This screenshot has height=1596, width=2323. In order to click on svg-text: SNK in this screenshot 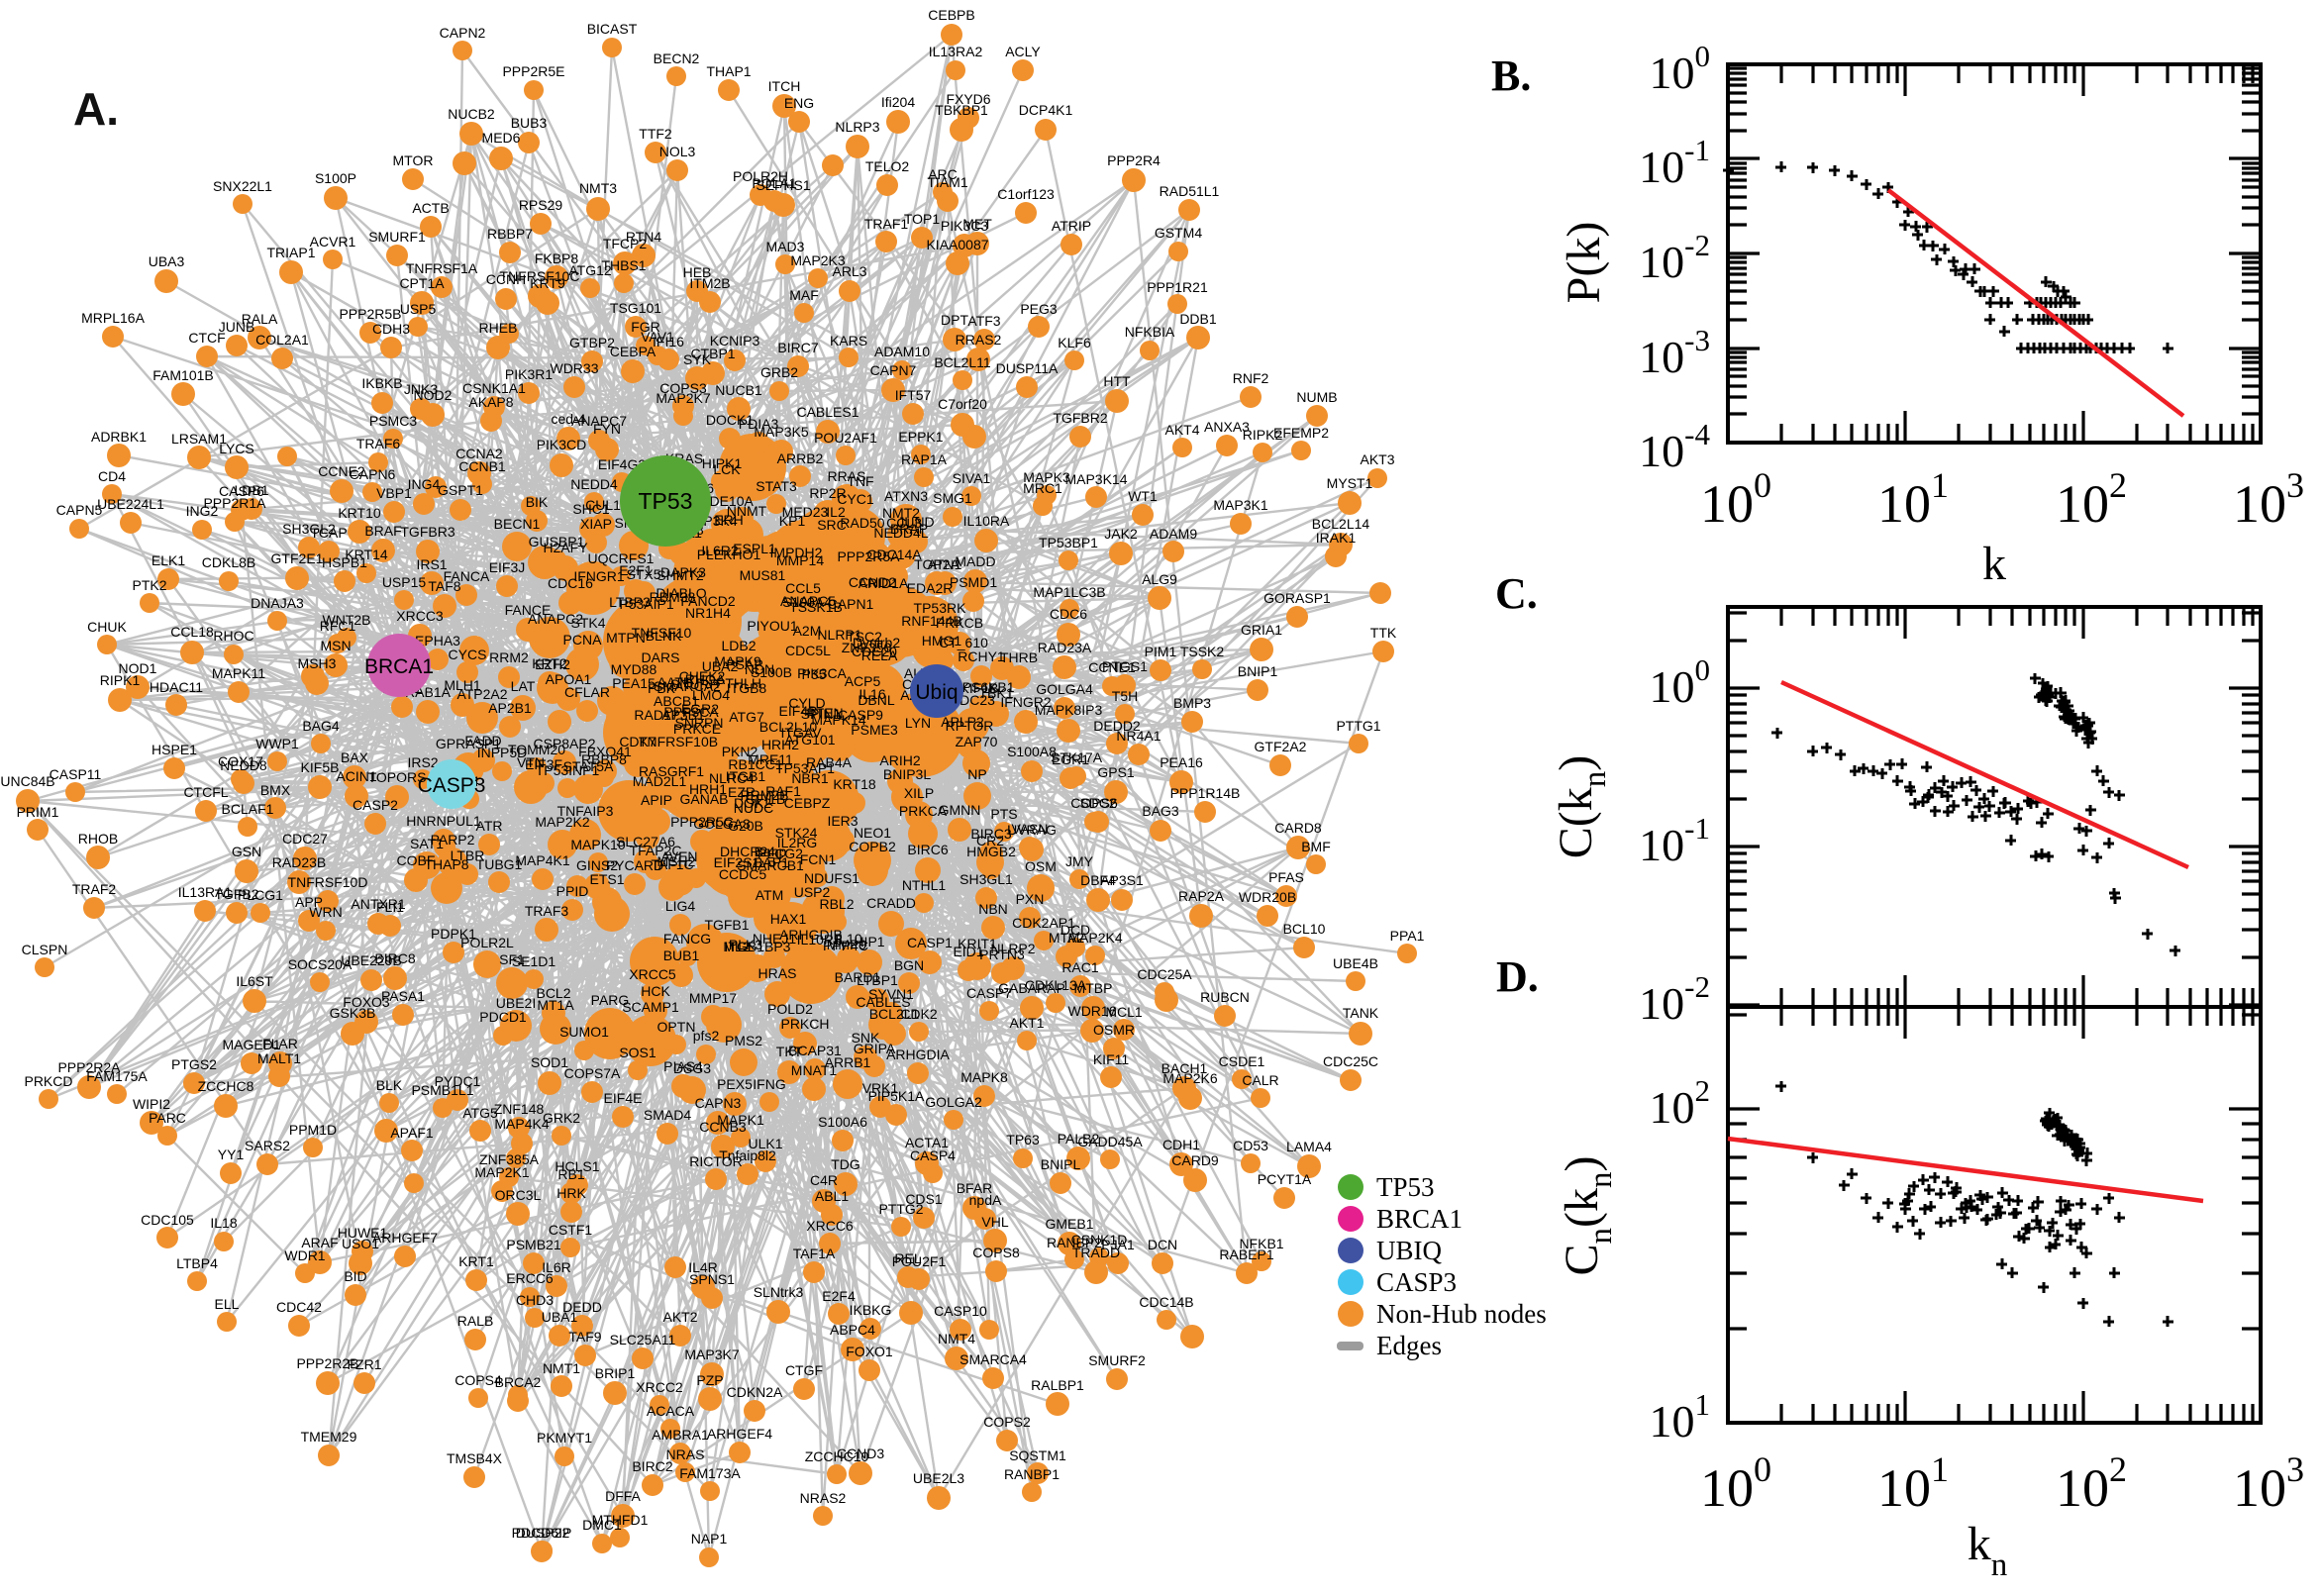, I will do `click(866, 1038)`.